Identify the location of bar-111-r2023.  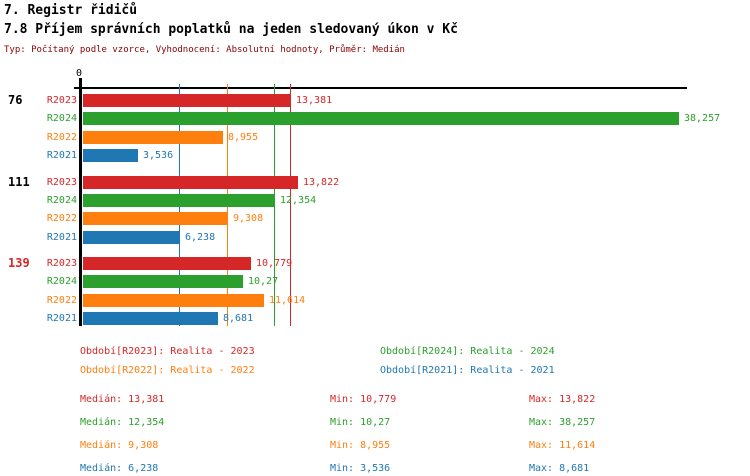
(190, 182).